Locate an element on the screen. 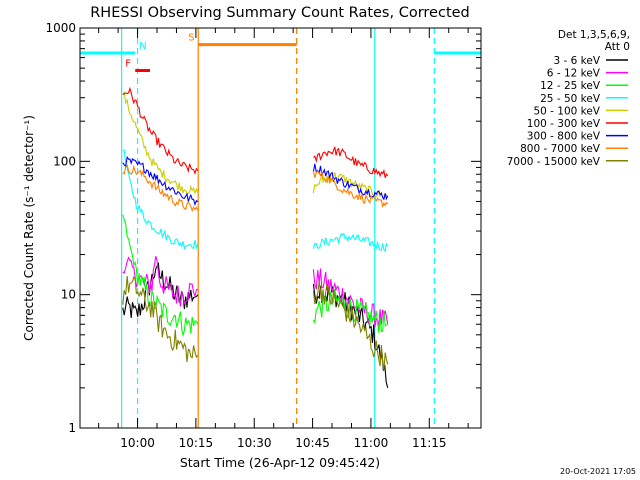 This screenshot has height=480, width=640. series-3-6-kev is located at coordinates (255, 325).